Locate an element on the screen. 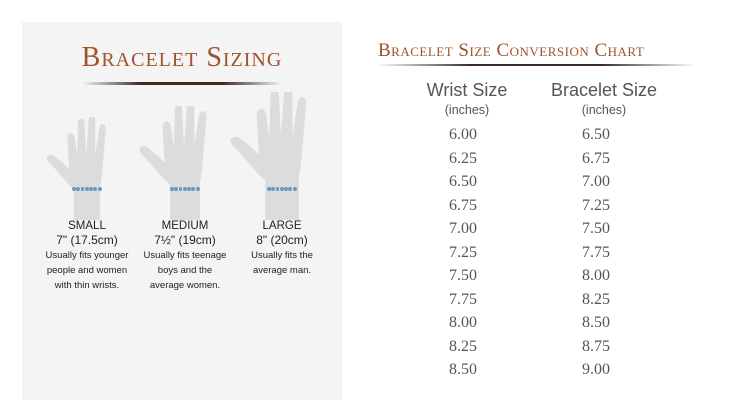 This screenshot has width=739, height=420. size-description-line: boys and the is located at coordinates (185, 270).